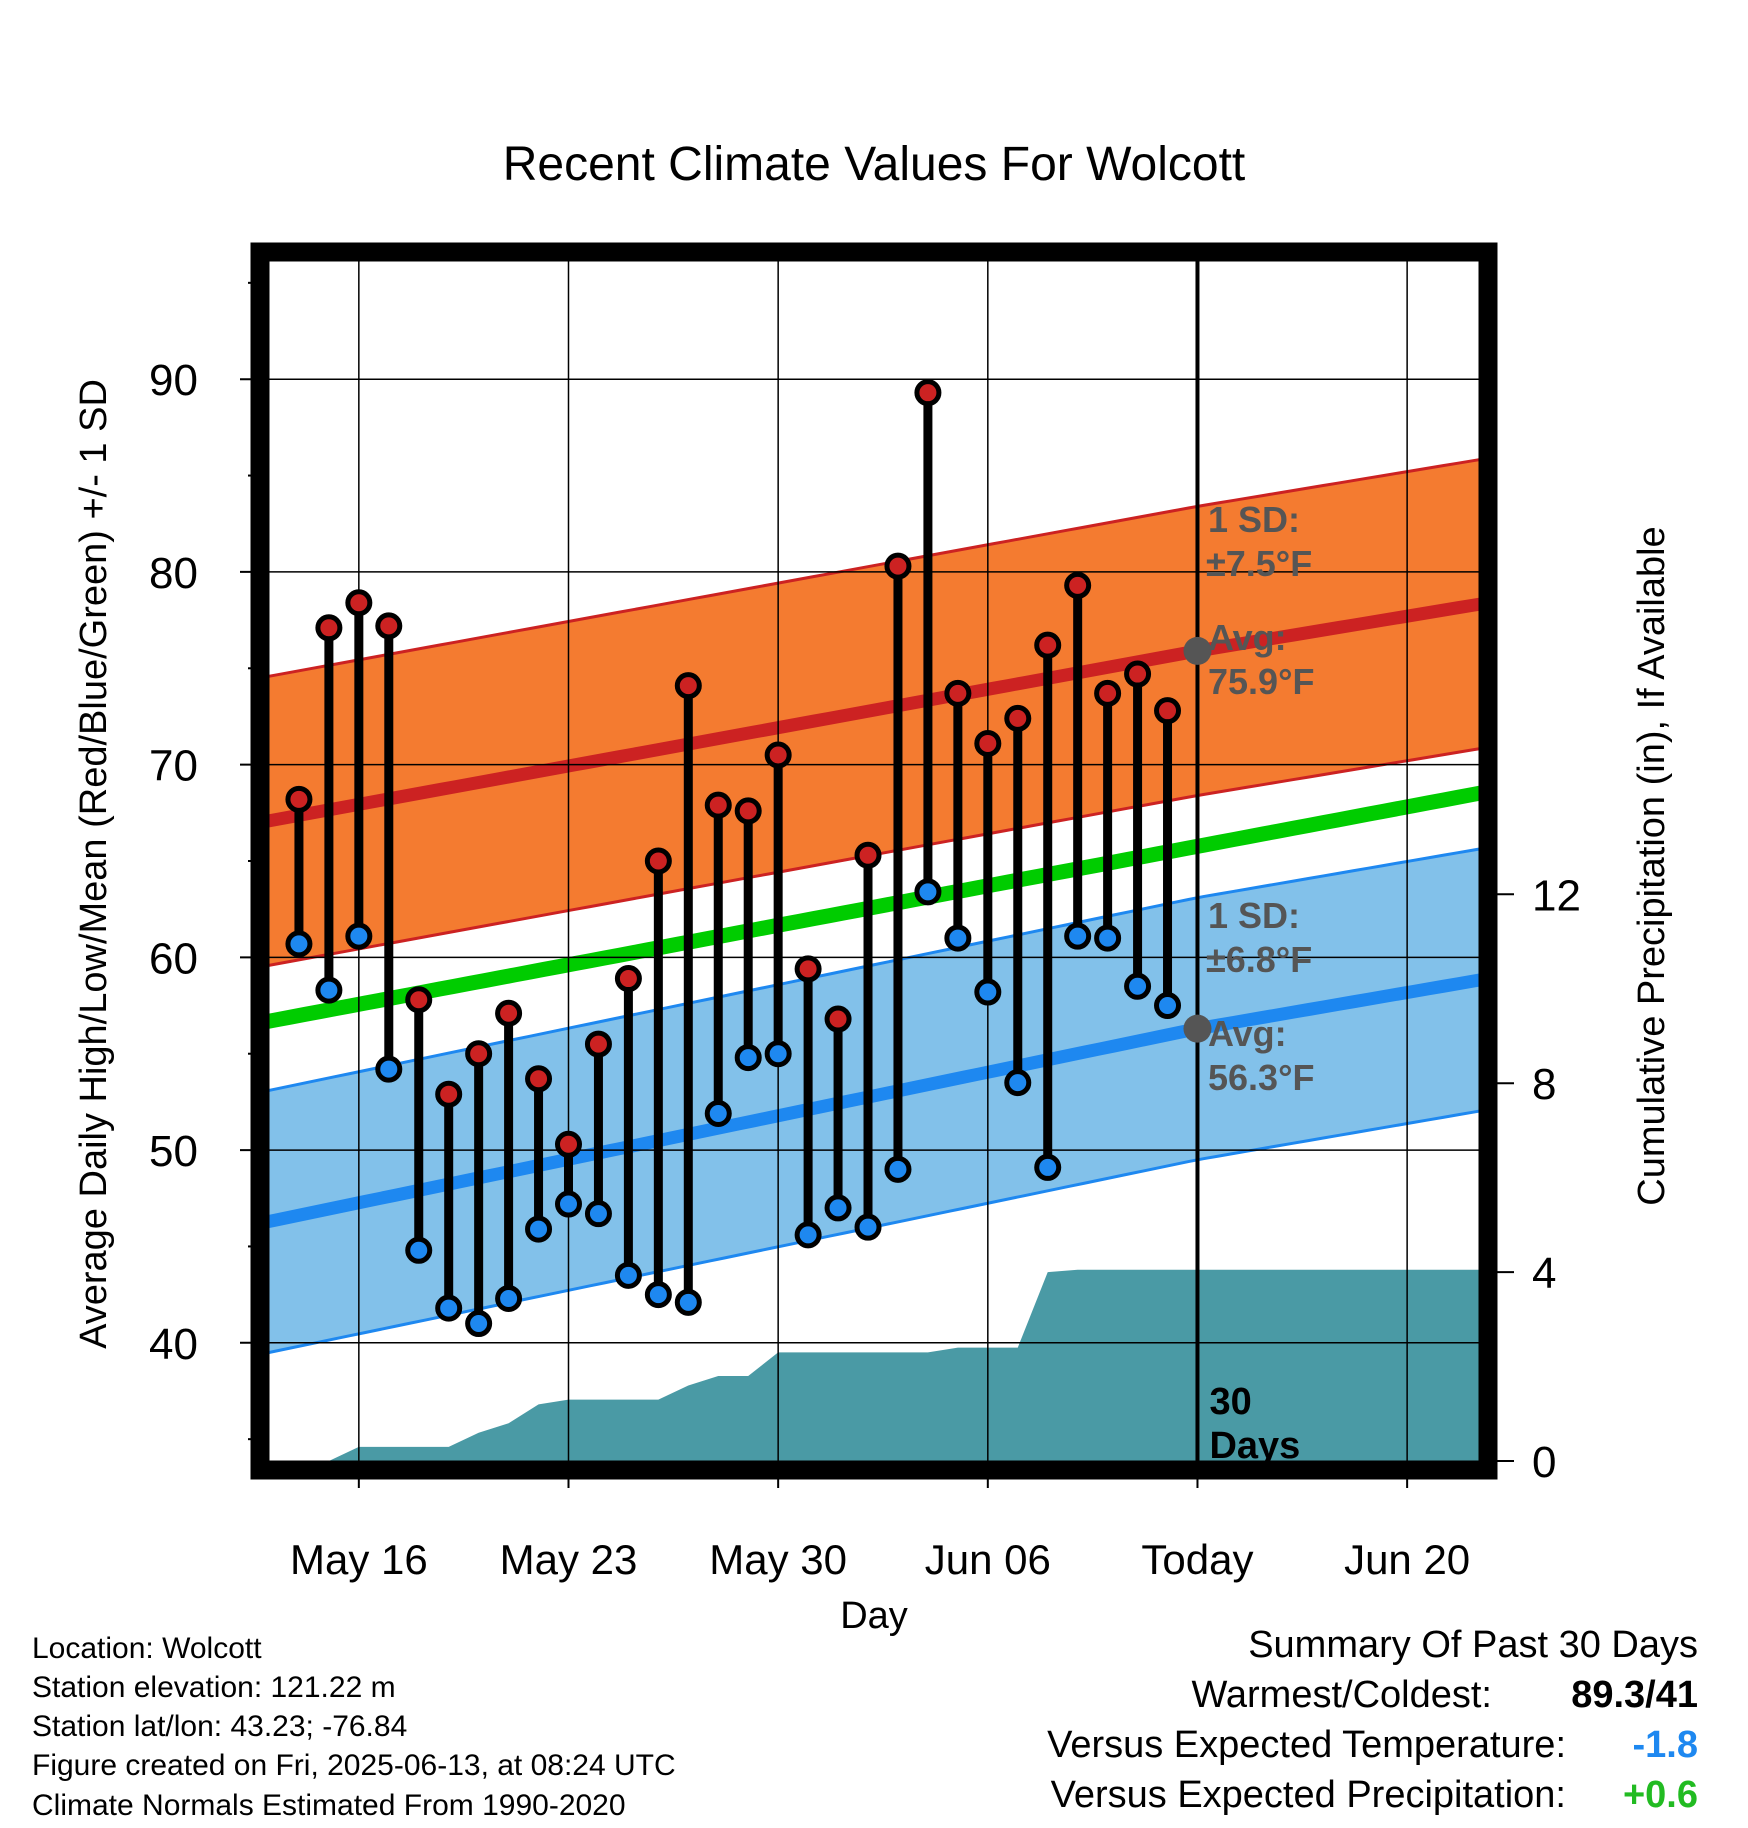 Image resolution: width=1748 pixels, height=1828 pixels. What do you see at coordinates (147, 1648) in the screenshot?
I see `info-location: Location: Wolcott` at bounding box center [147, 1648].